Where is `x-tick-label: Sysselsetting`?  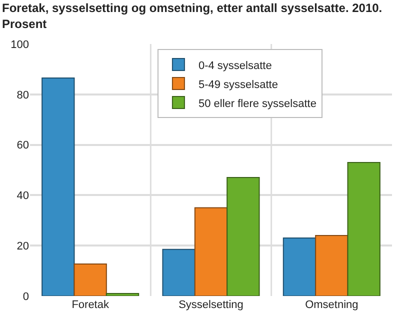 x-tick-label: Sysselsetting is located at coordinates (211, 305).